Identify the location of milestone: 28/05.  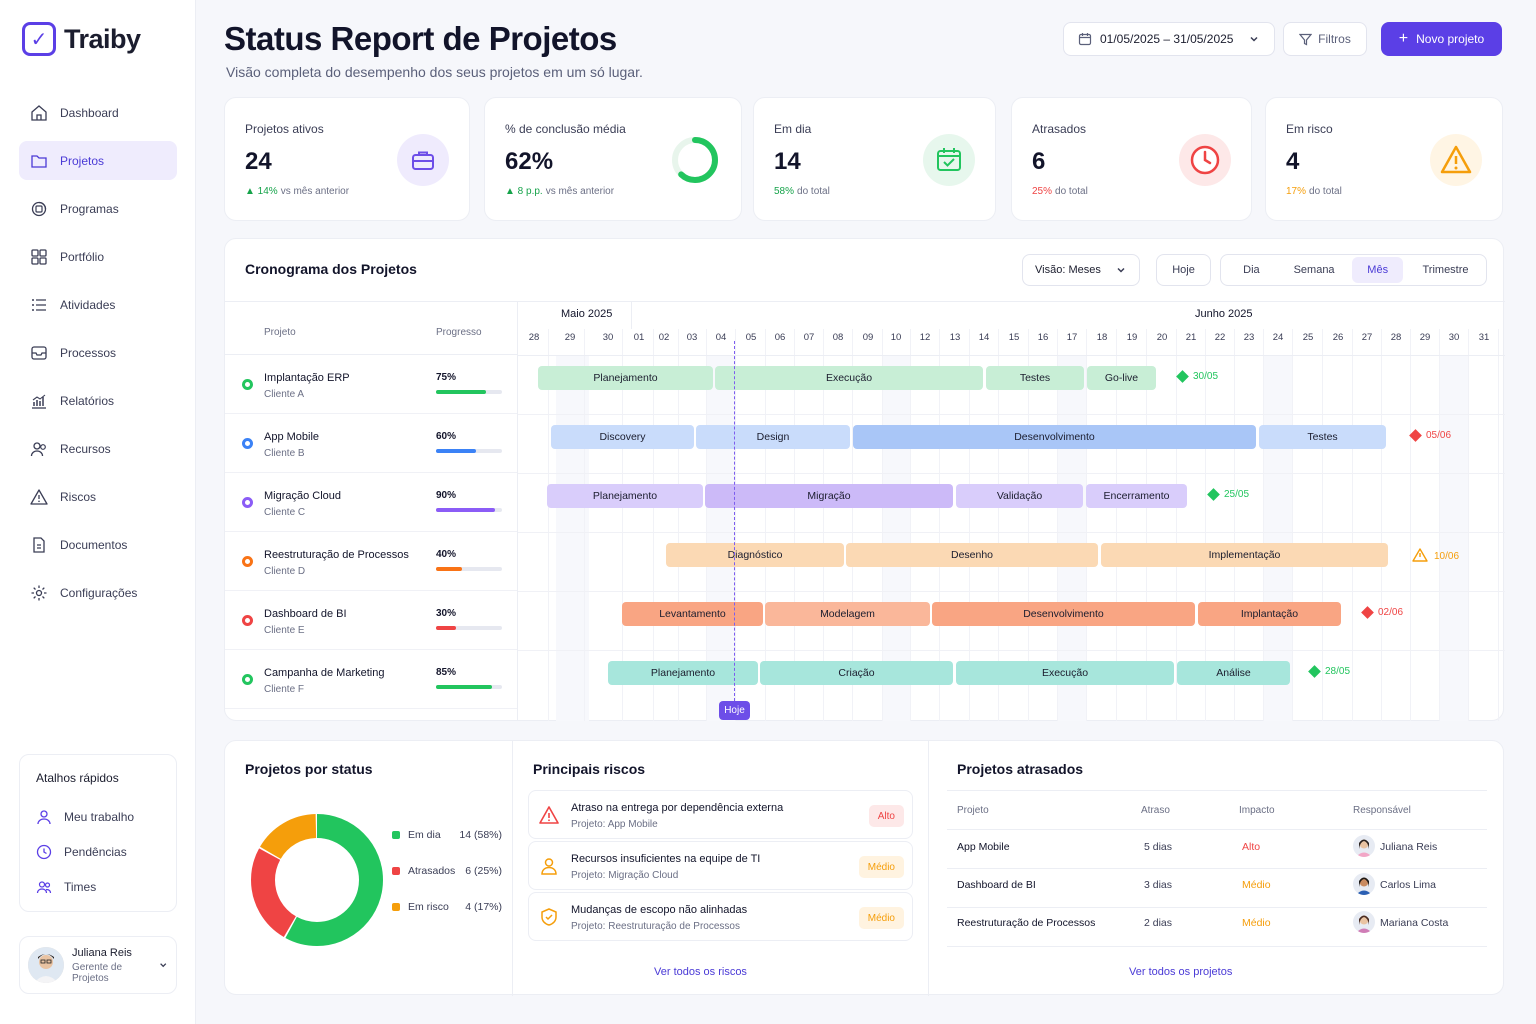
(1329, 671).